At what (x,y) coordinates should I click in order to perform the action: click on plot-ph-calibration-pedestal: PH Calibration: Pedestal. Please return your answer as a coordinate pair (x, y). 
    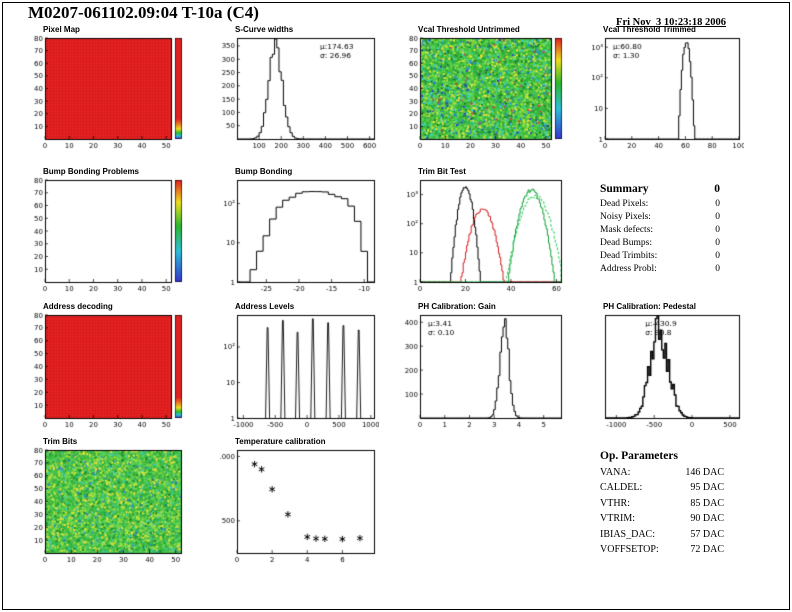
    Looking at the image, I should click on (666, 366).